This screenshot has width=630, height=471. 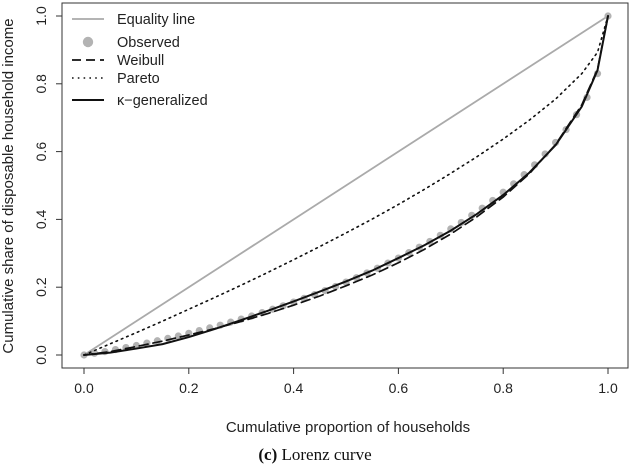 I want to click on x-tick-label: 0.2, so click(x=189, y=388).